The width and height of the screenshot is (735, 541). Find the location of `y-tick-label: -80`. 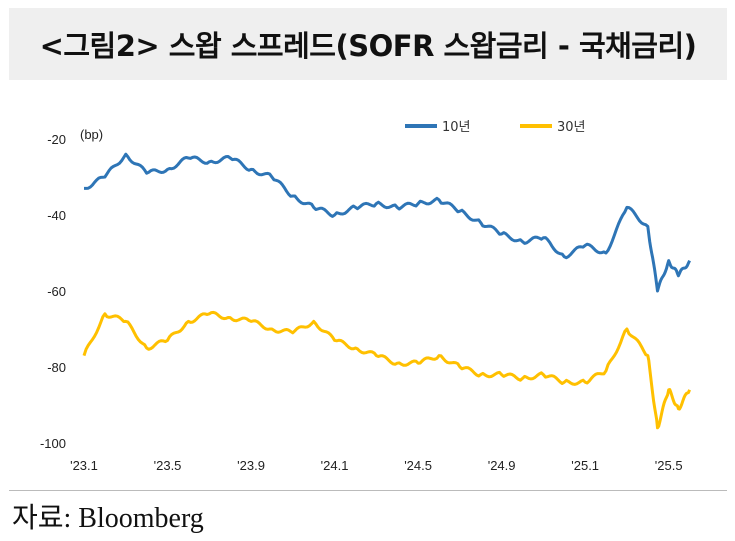

y-tick-label: -80 is located at coordinates (56, 367).